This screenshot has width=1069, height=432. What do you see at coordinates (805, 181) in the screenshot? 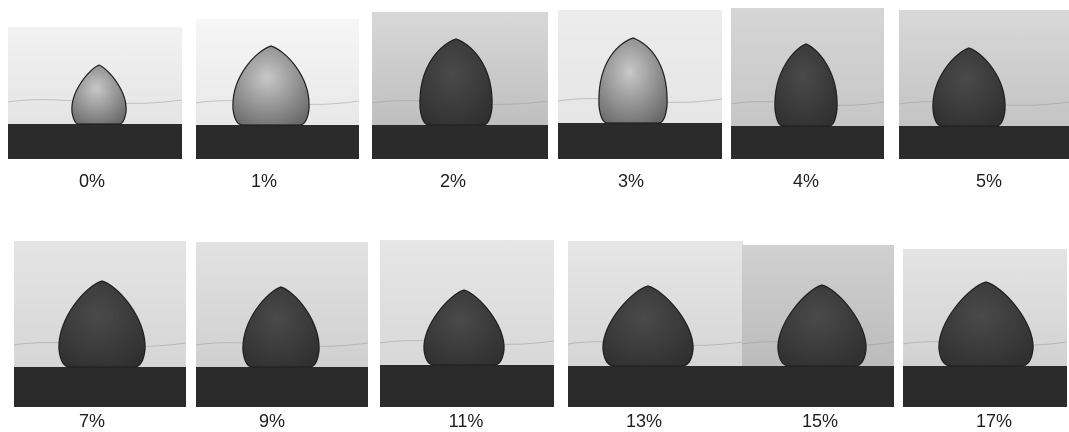
I see `concentration-label: 4%` at bounding box center [805, 181].